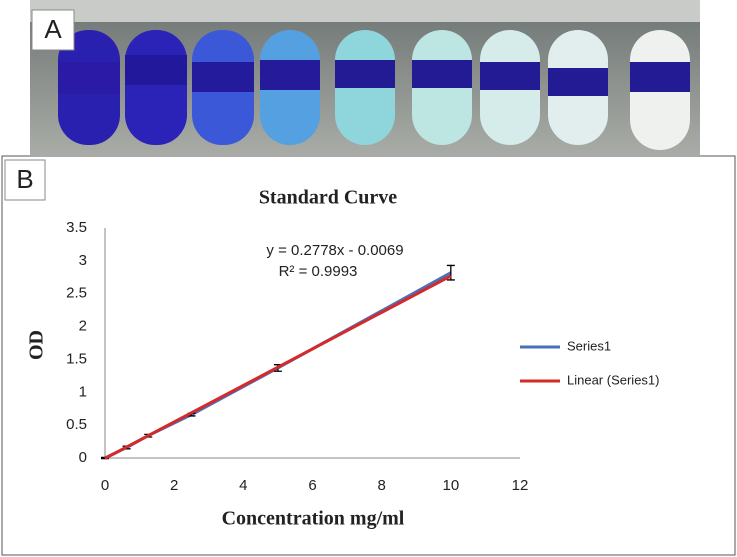 The width and height of the screenshot is (737, 557). I want to click on panel-label: A, so click(53, 29).